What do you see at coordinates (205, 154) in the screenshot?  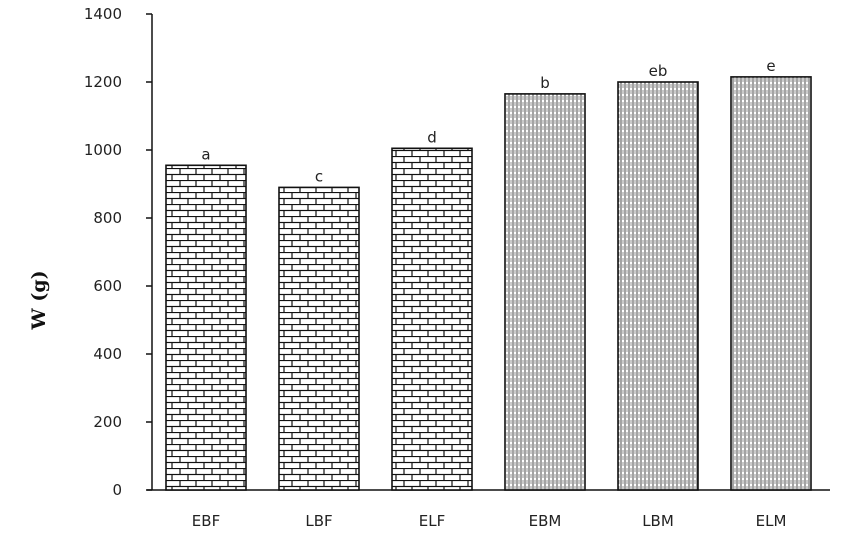 I see `significance-label-ebf: a` at bounding box center [205, 154].